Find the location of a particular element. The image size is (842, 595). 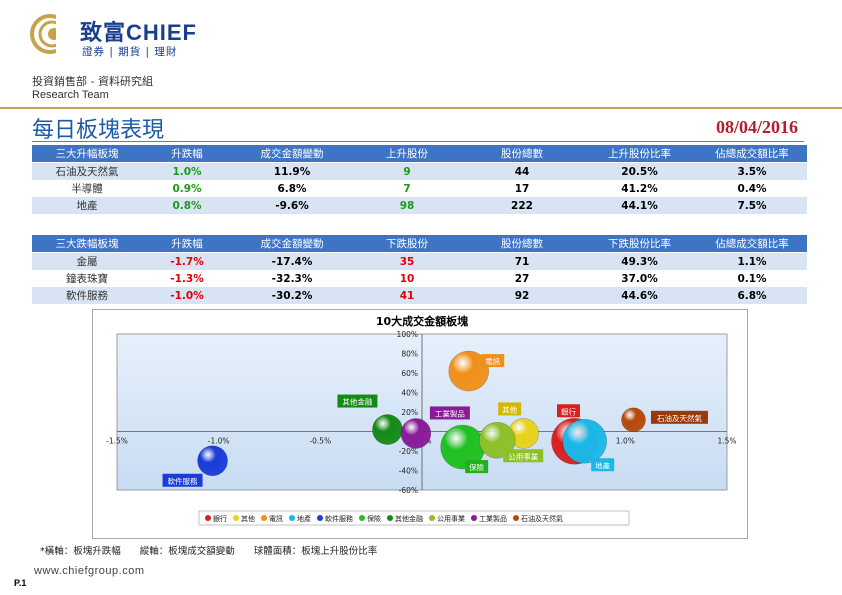

bubble-label: 電訊 is located at coordinates (492, 361).